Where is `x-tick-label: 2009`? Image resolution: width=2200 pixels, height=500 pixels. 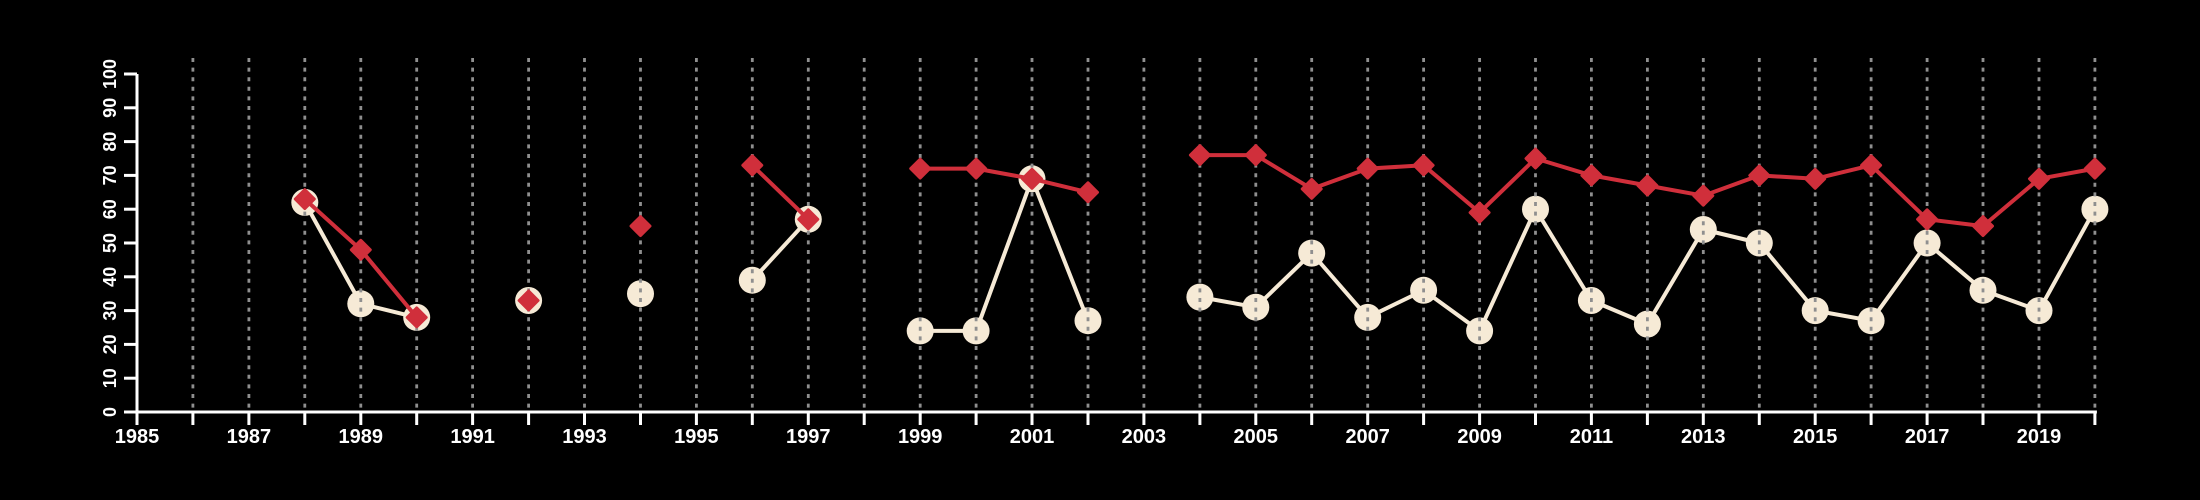 x-tick-label: 2009 is located at coordinates (1479, 437).